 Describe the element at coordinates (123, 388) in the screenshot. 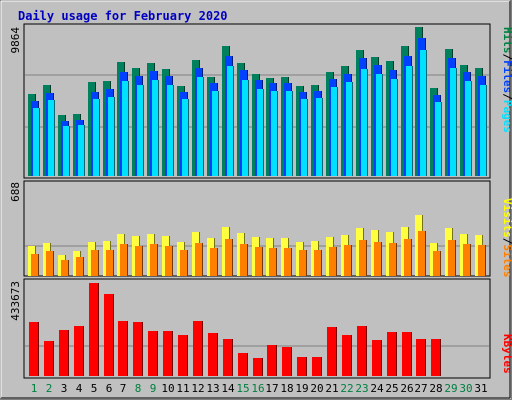

I see `x-tick-label: 7` at that location.